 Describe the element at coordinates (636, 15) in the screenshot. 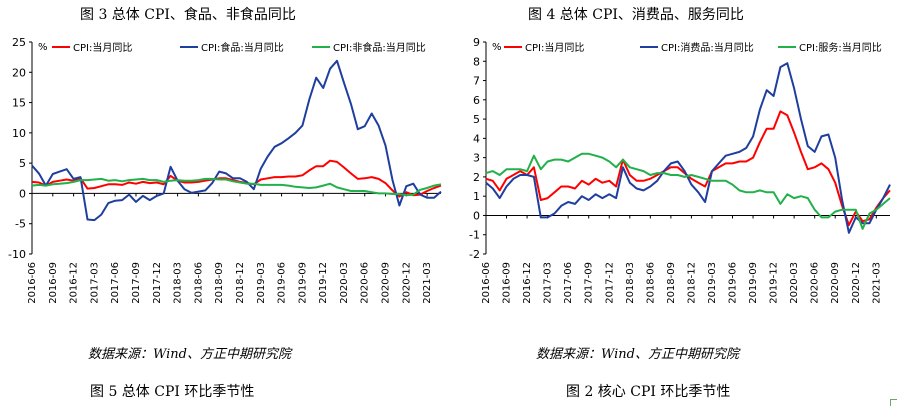

I see `chart-right-title: 图 4 总体 CPI、消费品、服务同比` at that location.